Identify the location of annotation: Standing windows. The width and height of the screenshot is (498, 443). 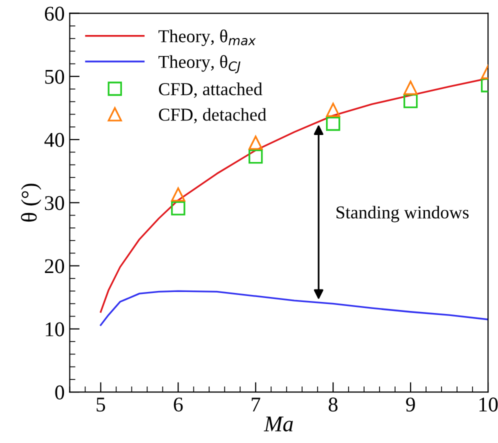
(402, 214).